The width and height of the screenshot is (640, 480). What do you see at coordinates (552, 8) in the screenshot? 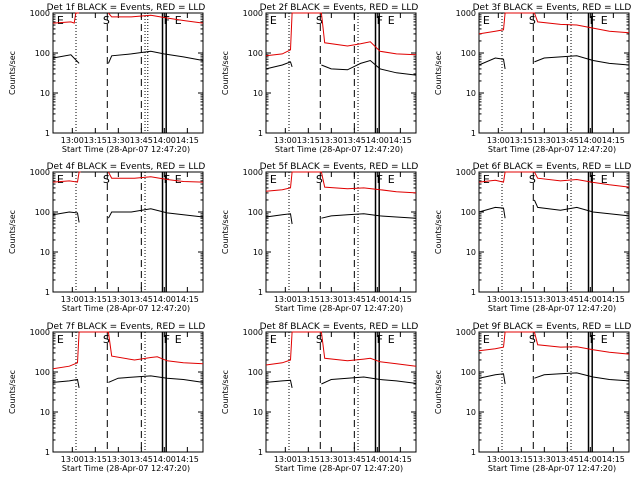
I see `panel-title: Det 3f BLACK = Events, RED = LLD` at bounding box center [552, 8].